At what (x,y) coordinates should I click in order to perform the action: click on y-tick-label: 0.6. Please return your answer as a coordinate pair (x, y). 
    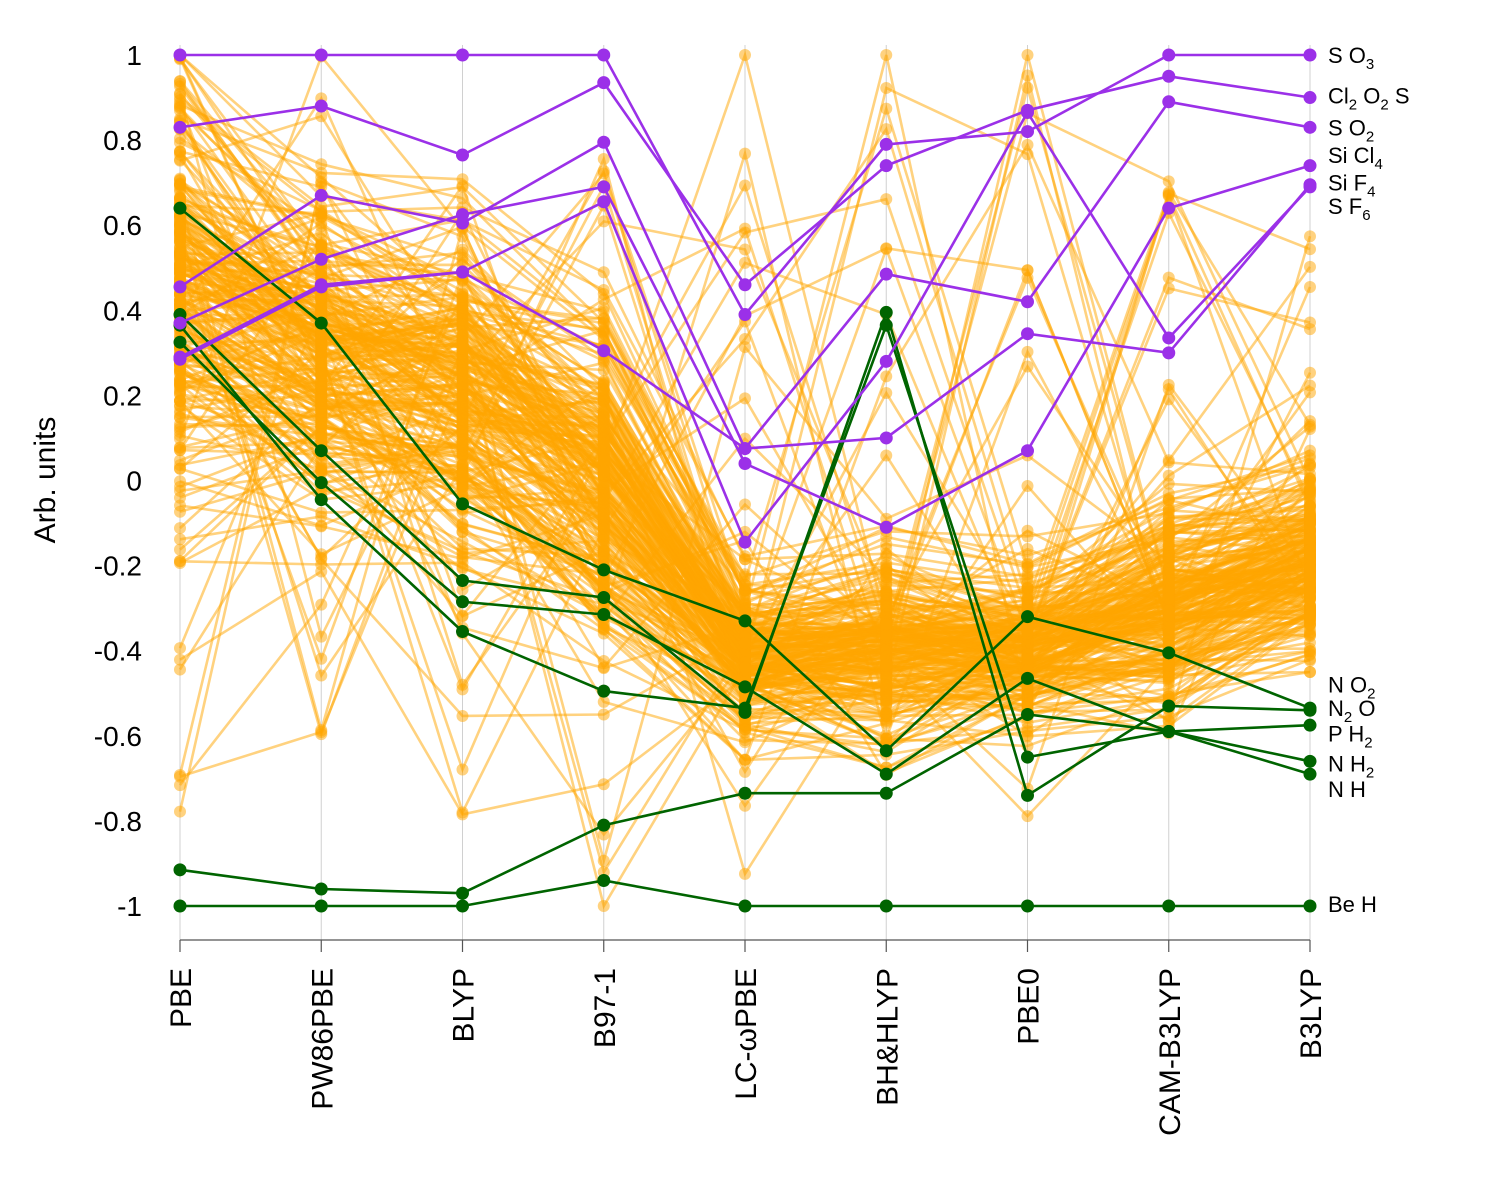
    Looking at the image, I should click on (122, 225).